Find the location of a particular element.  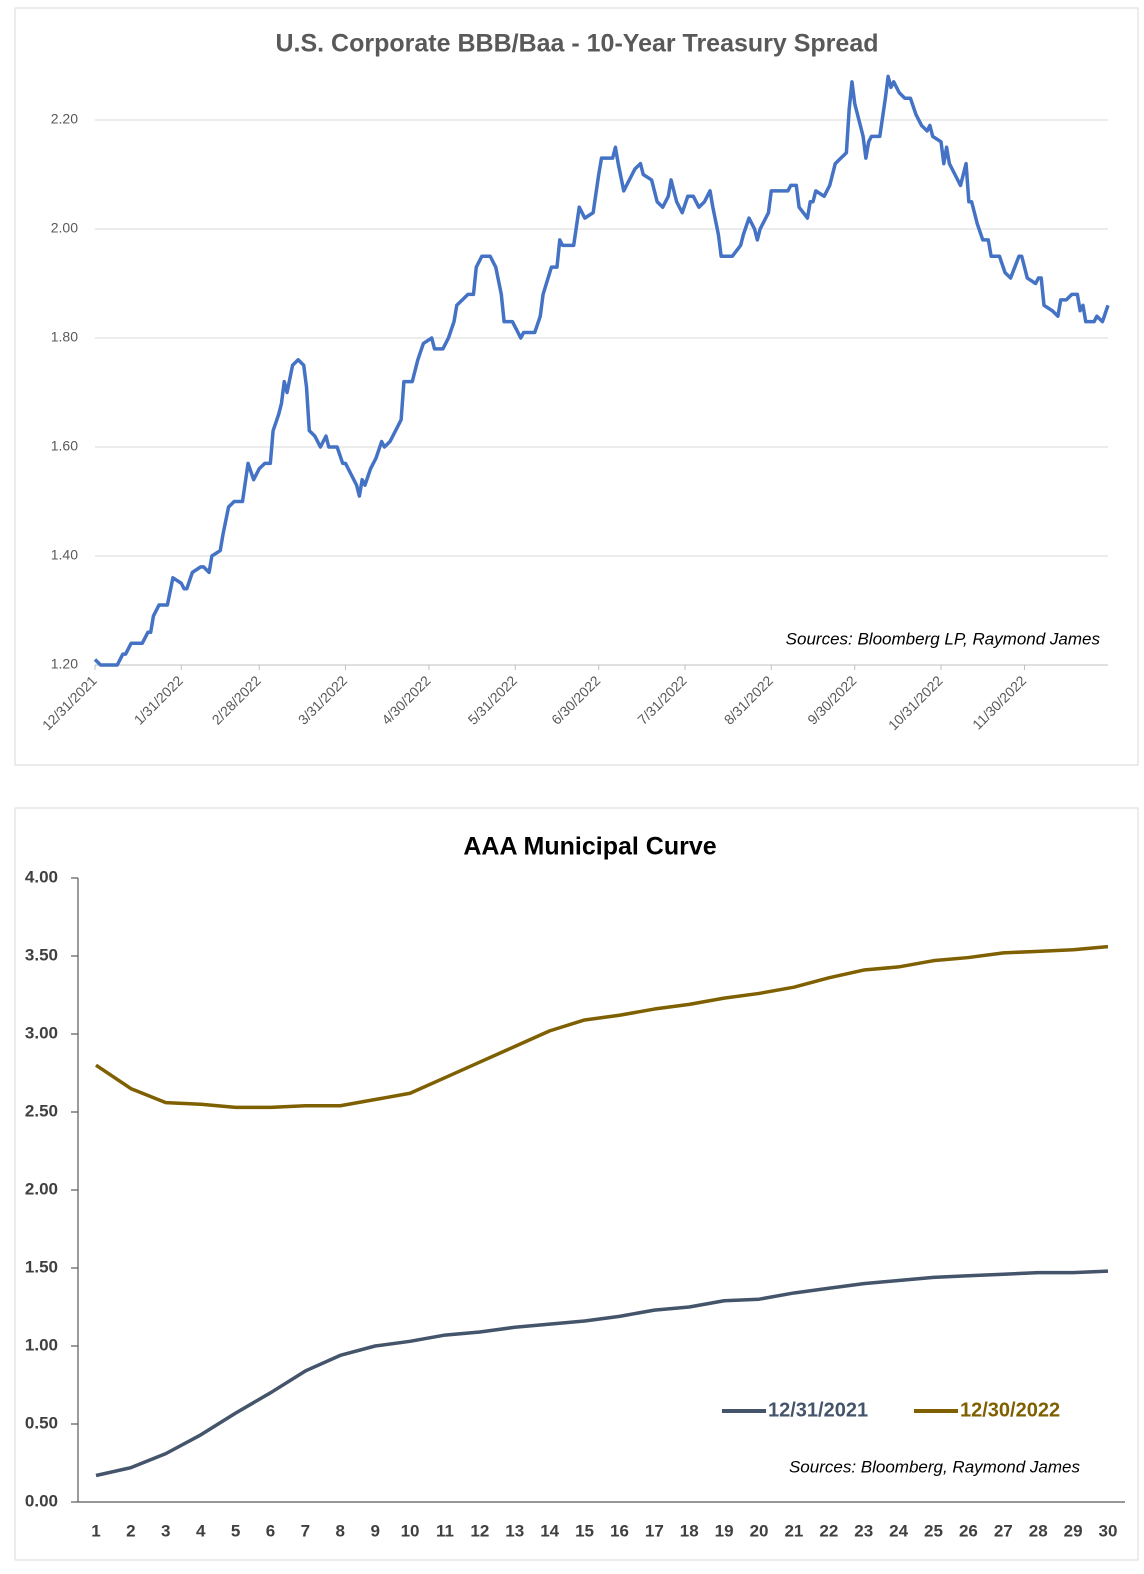

x-tick-label: 30 is located at coordinates (1108, 1530).